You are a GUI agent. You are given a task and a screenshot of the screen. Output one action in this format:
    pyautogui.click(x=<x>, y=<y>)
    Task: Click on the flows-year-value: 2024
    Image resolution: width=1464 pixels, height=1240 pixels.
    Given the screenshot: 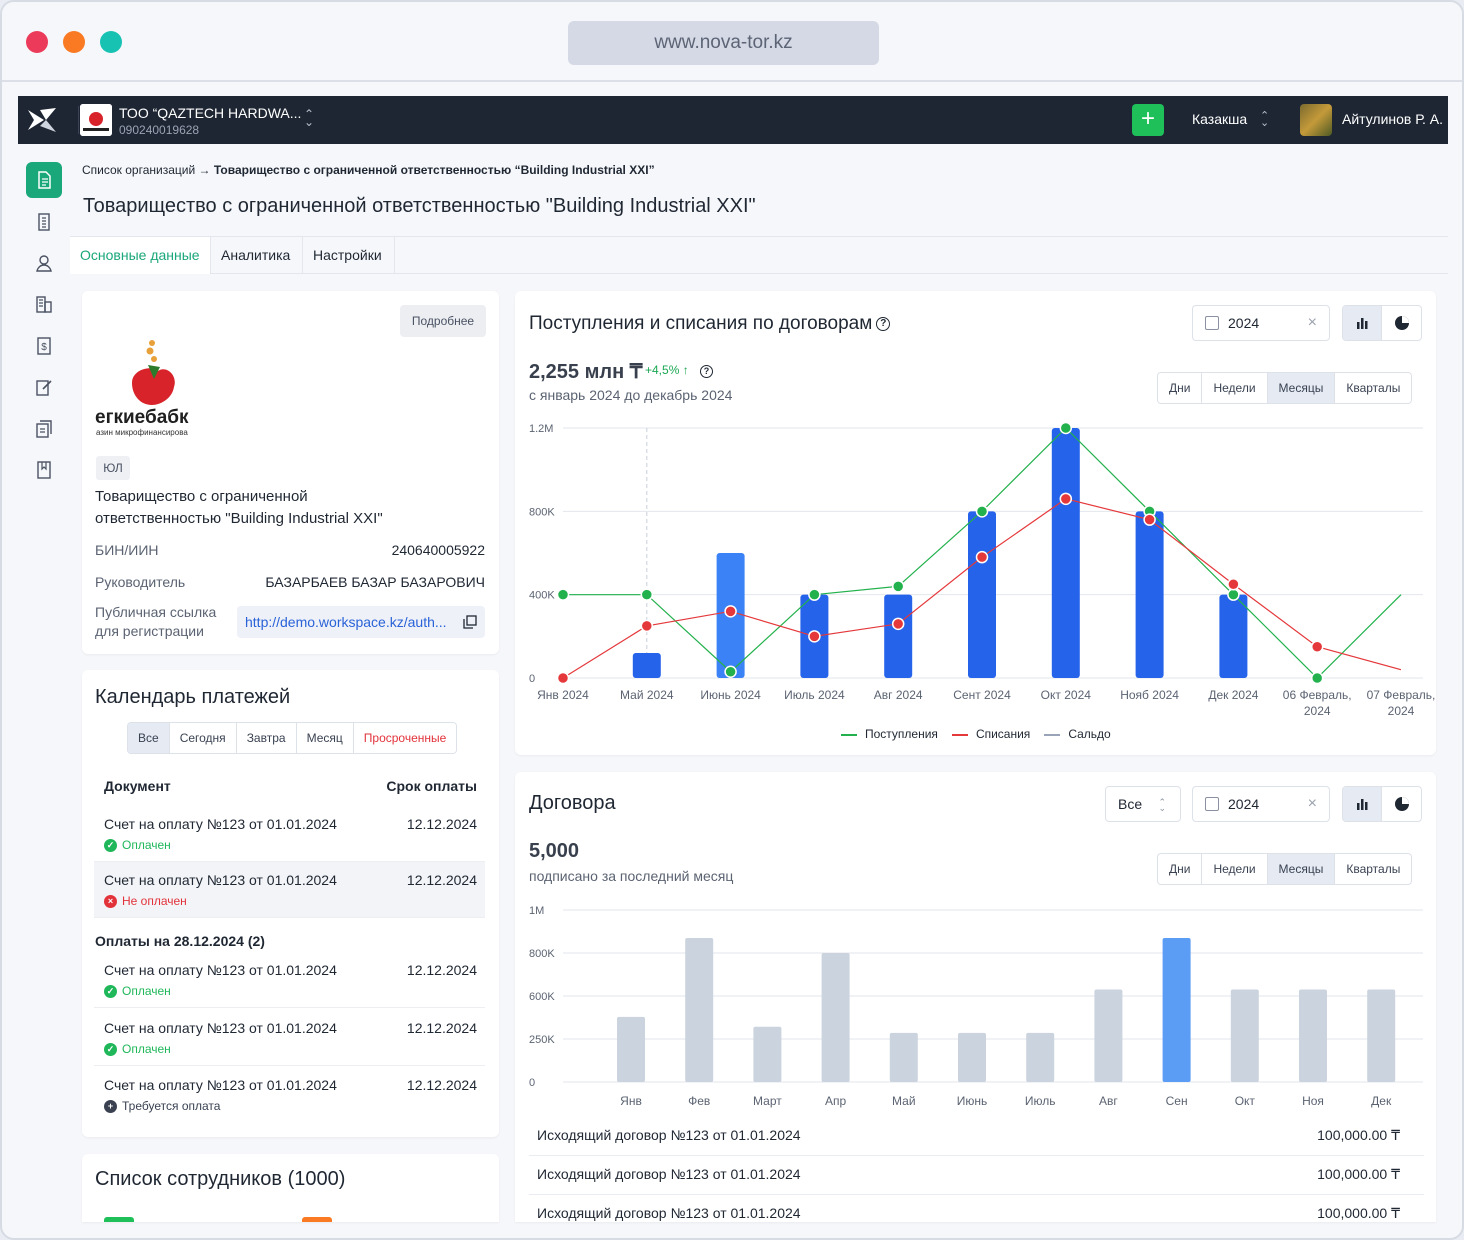 What is the action you would take?
    pyautogui.click(x=1244, y=323)
    